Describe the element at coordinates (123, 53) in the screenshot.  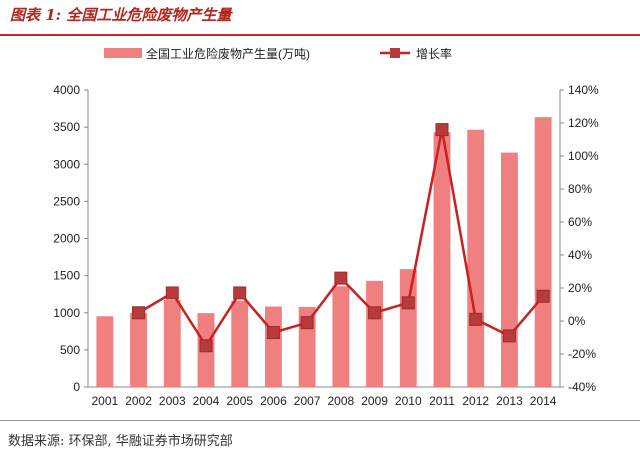
I see `legend-bar-swatch` at that location.